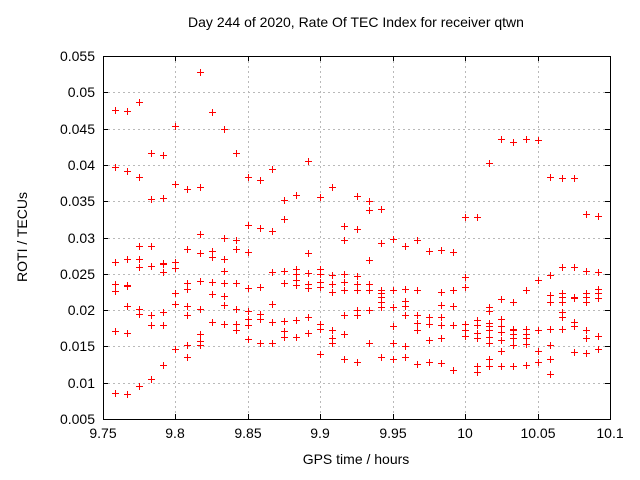 The width and height of the screenshot is (640, 480). Describe the element at coordinates (77, 201) in the screenshot. I see `y-tick-label: 0.035` at that location.